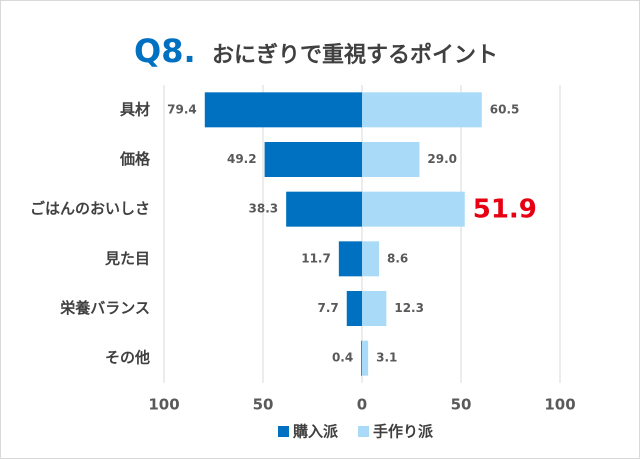 Image resolution: width=640 pixels, height=459 pixels. I want to click on value-label: 60.5, so click(505, 109).